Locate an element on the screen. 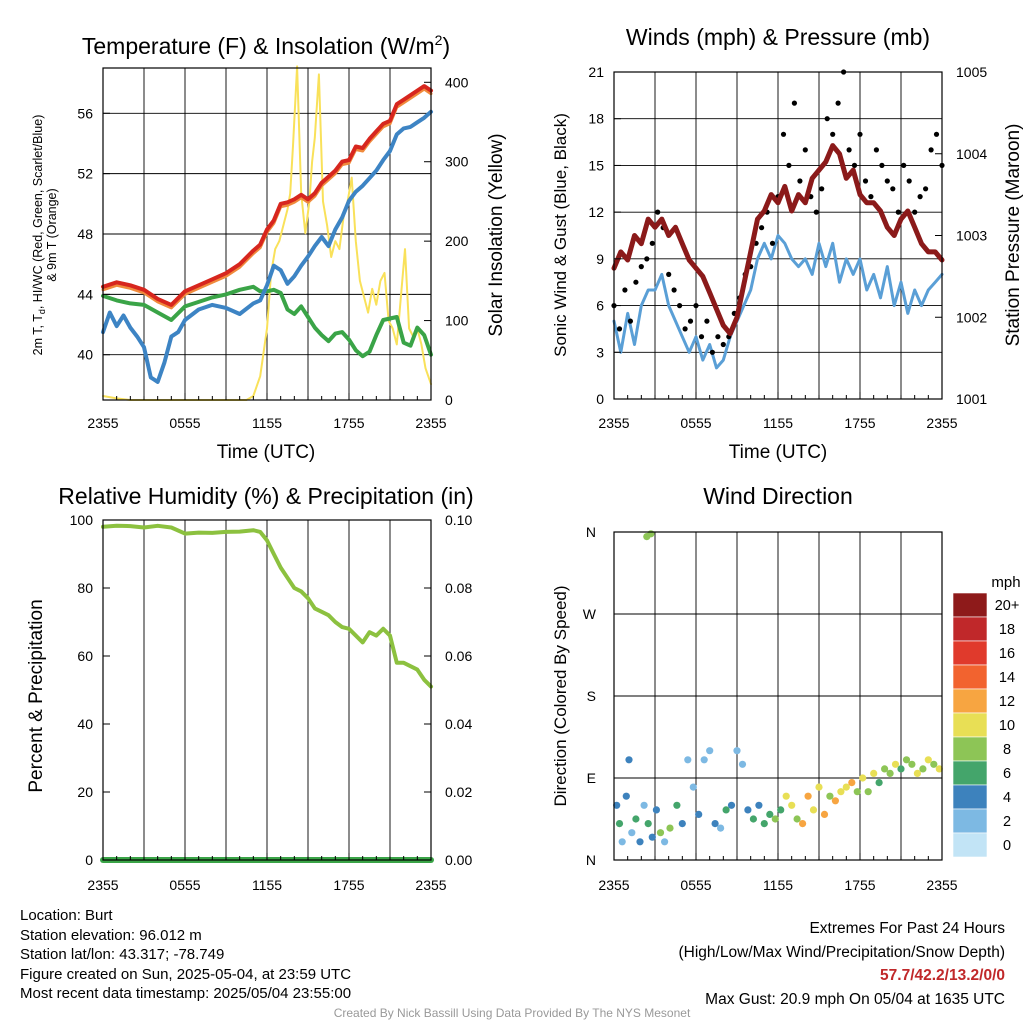  series-line-hi-wc is located at coordinates (267, 246).